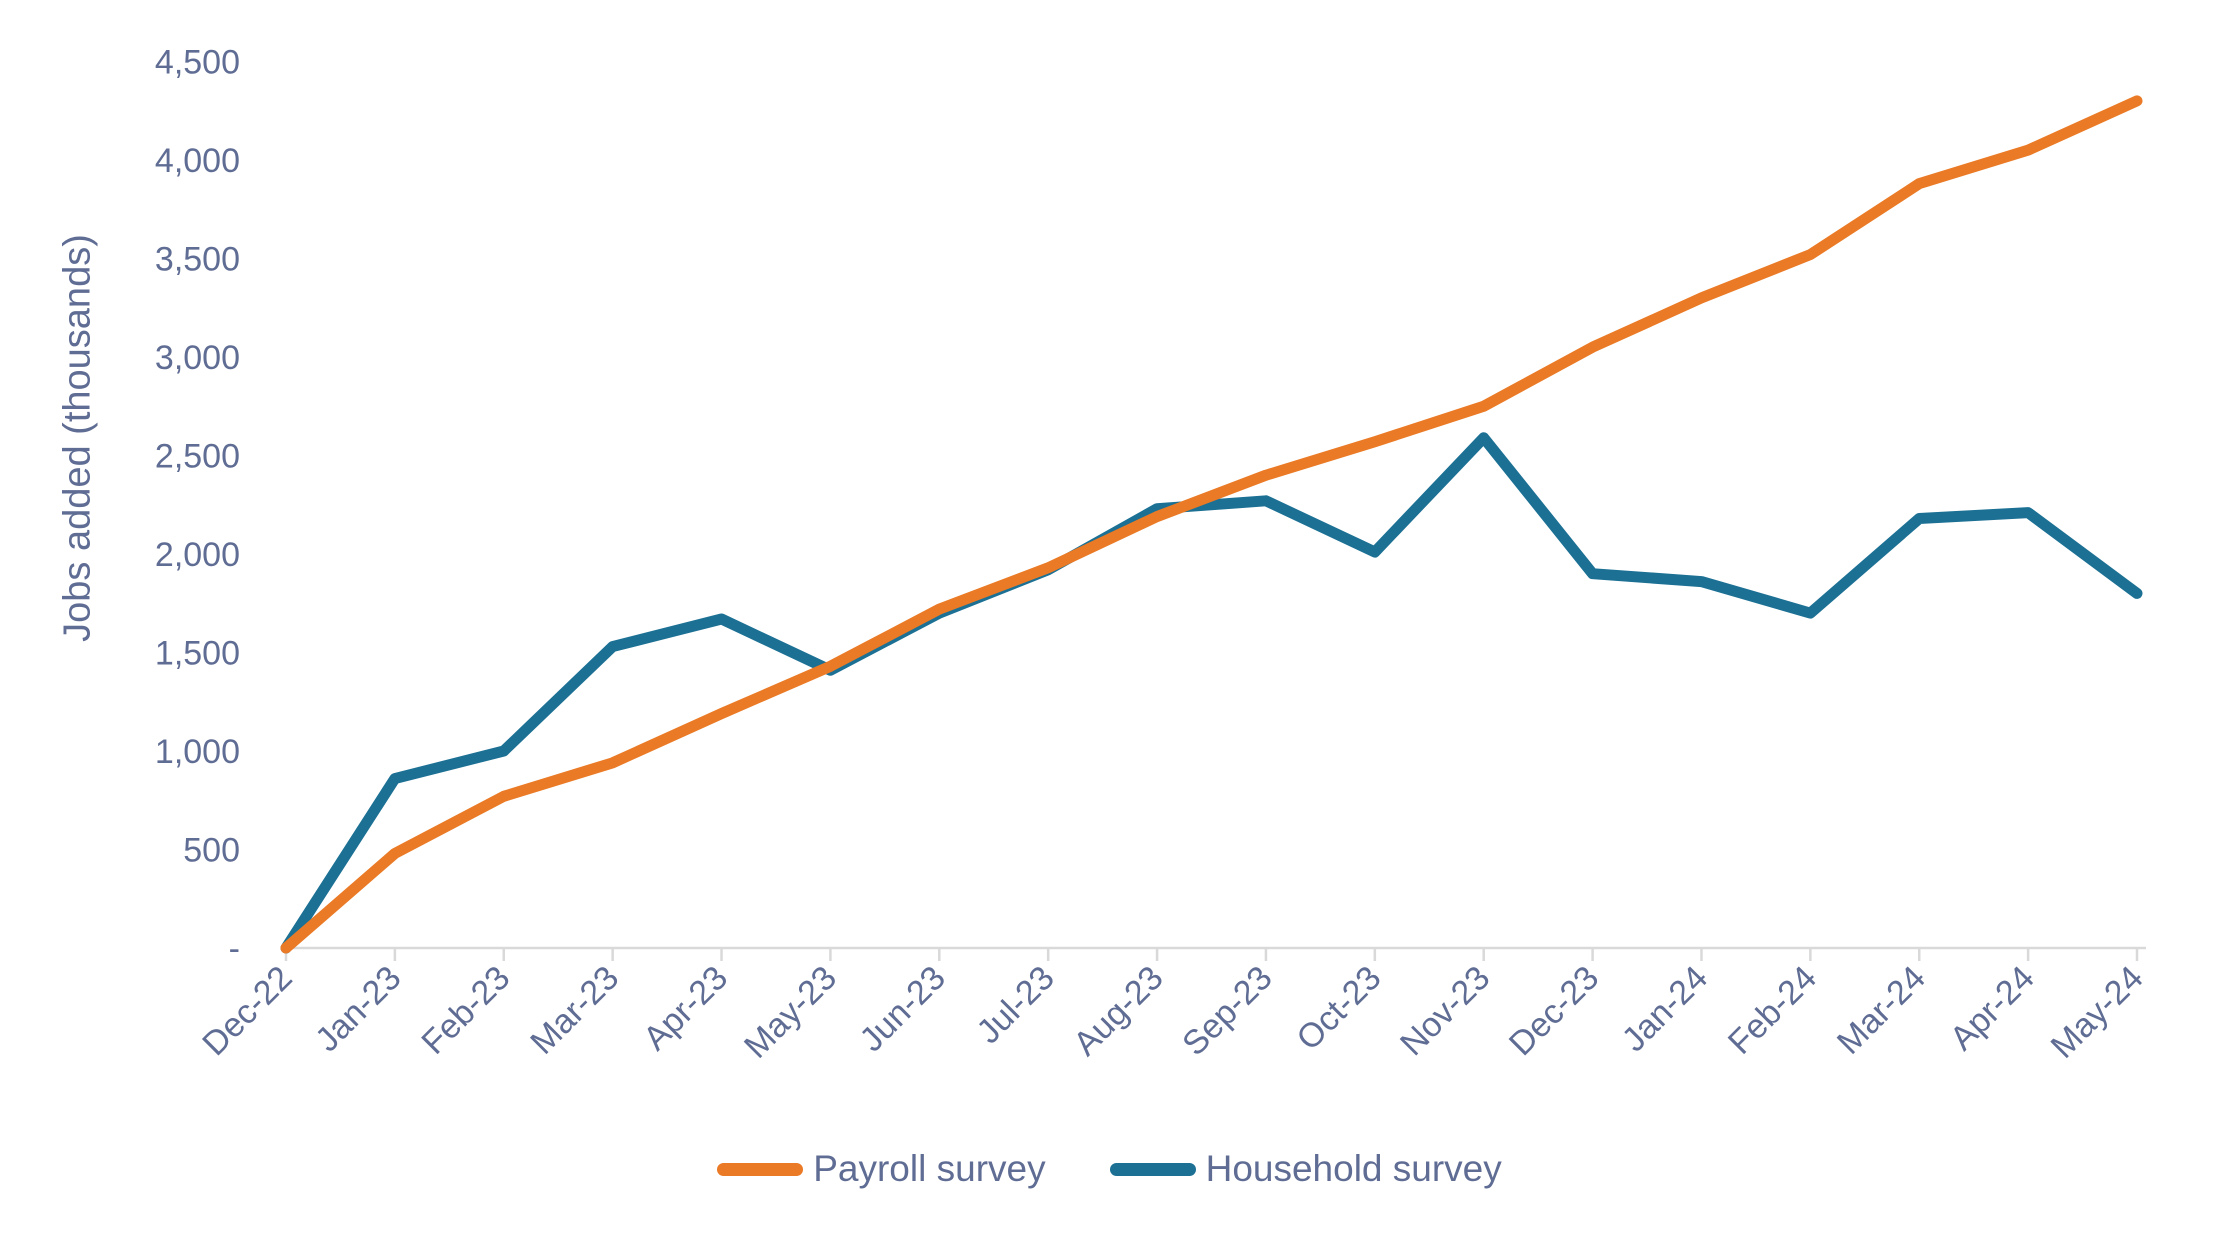 This screenshot has height=1235, width=2219. What do you see at coordinates (1353, 1168) in the screenshot?
I see `legend-label-household: Household survey` at bounding box center [1353, 1168].